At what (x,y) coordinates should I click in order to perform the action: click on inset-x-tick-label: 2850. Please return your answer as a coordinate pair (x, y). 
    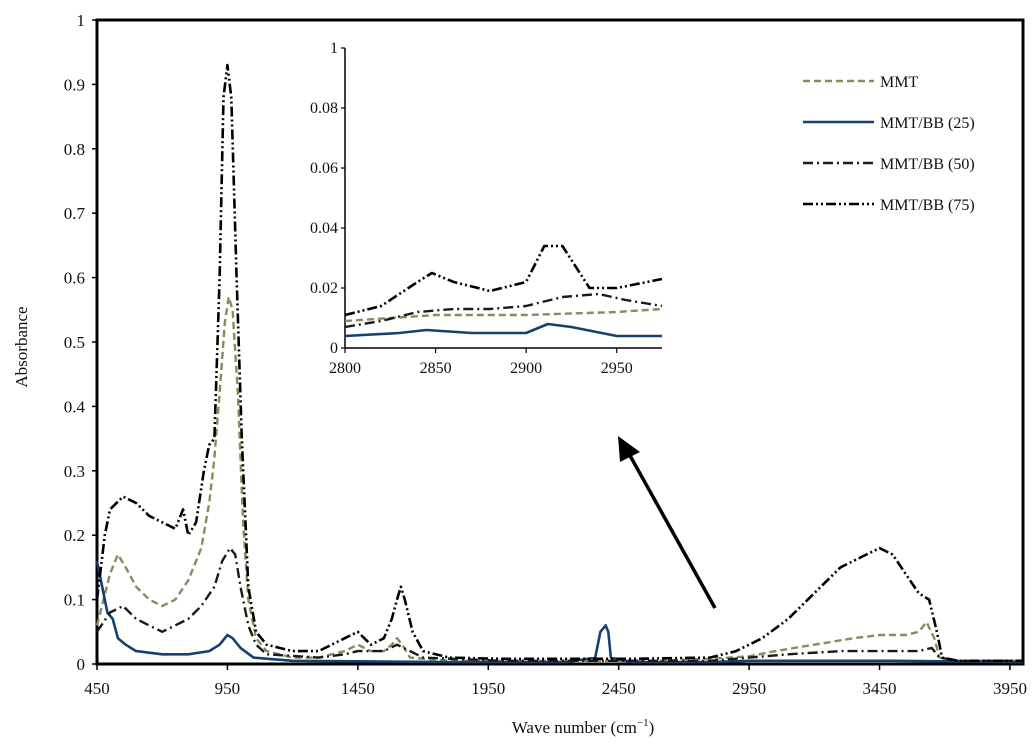
    Looking at the image, I should click on (436, 368).